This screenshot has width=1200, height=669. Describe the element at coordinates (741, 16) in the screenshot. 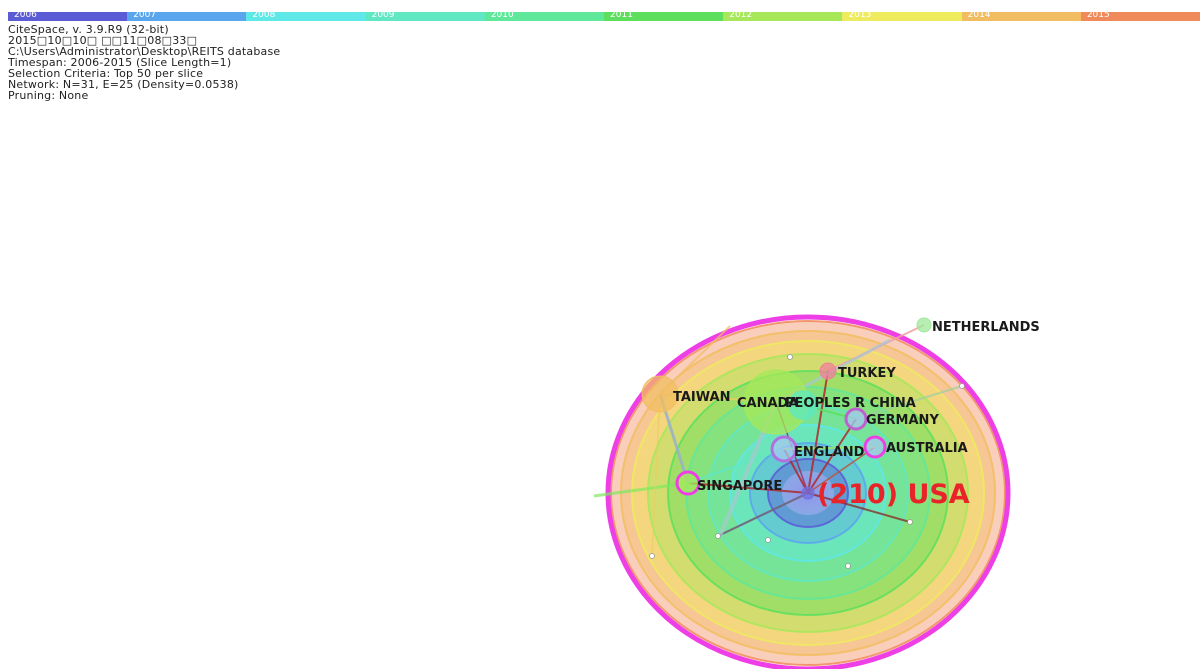

I see `timeline-year-label: 2012` at that location.